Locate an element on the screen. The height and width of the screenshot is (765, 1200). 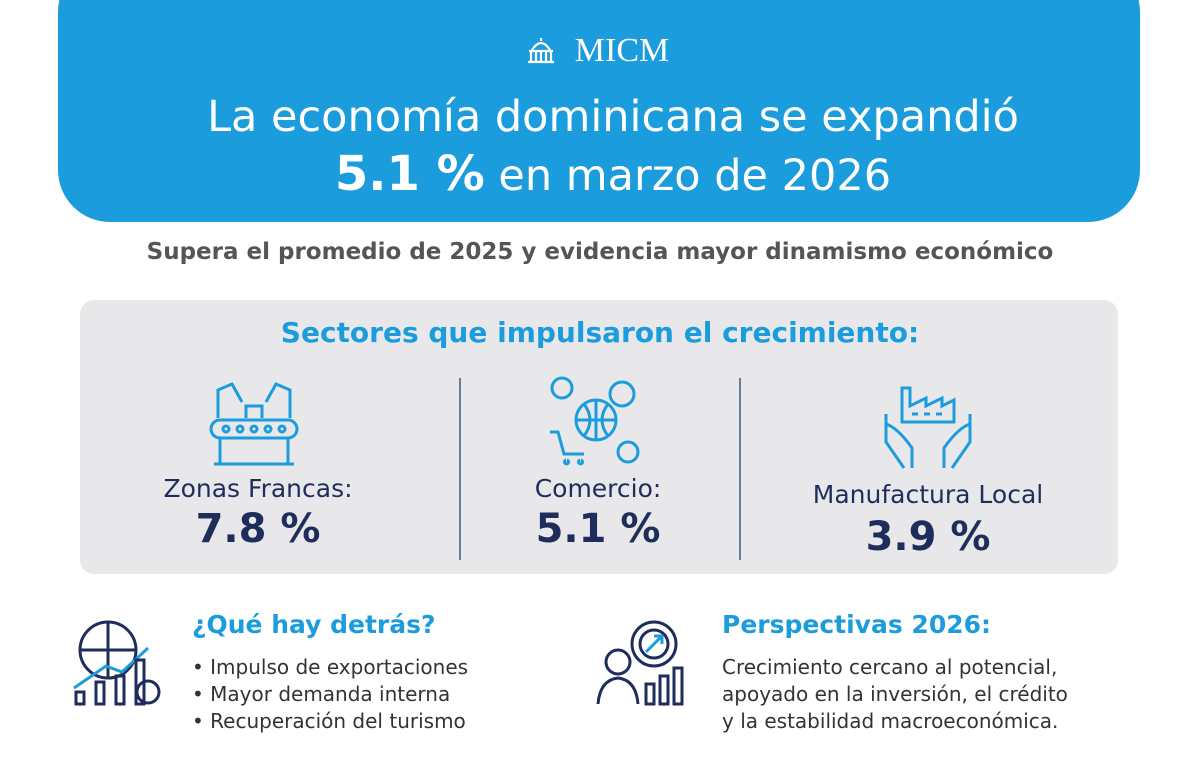
headline-2: 5.1 % en marzo de 2026 is located at coordinates (600, 174).